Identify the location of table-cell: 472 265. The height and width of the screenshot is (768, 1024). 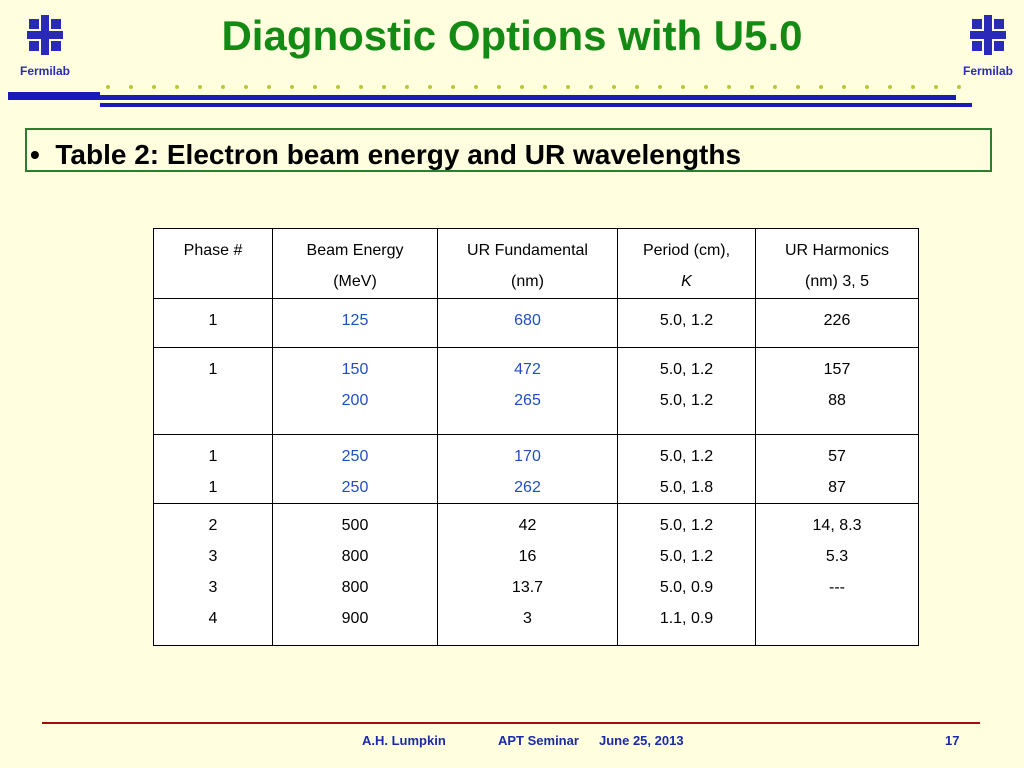
(527, 391).